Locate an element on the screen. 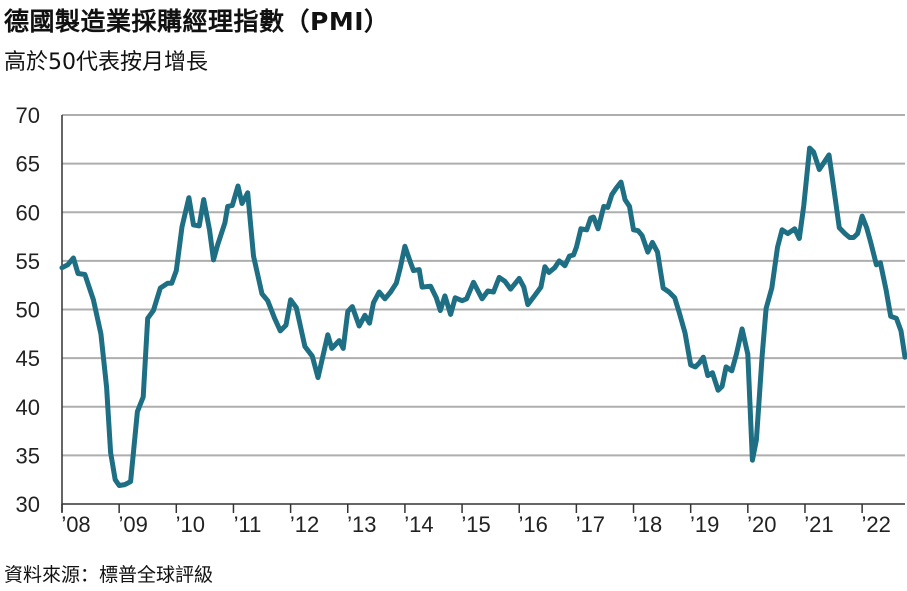 Image resolution: width=907 pixels, height=591 pixels. y-tick-label-50: 50 is located at coordinates (28, 310).